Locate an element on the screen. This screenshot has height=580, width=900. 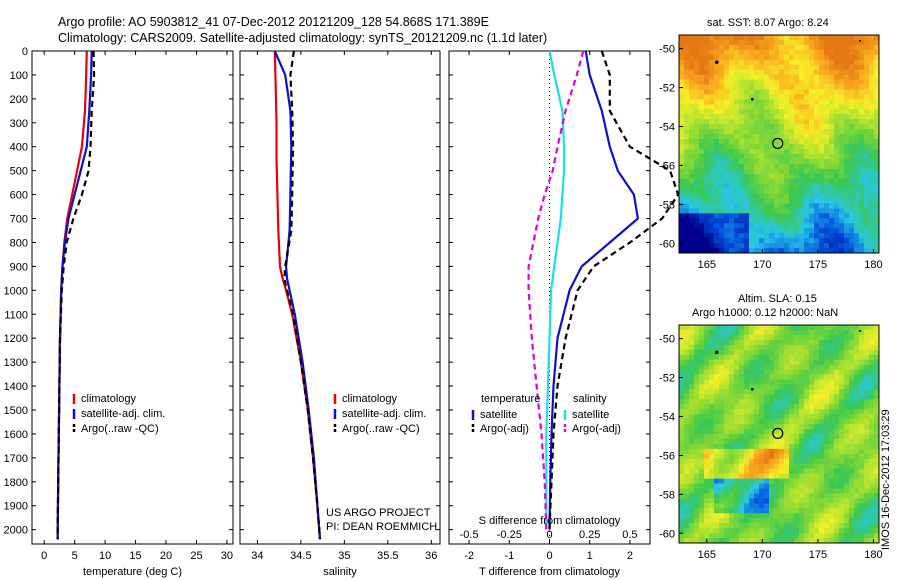
sst-map-ytick-label: -52 is located at coordinates (667, 89).